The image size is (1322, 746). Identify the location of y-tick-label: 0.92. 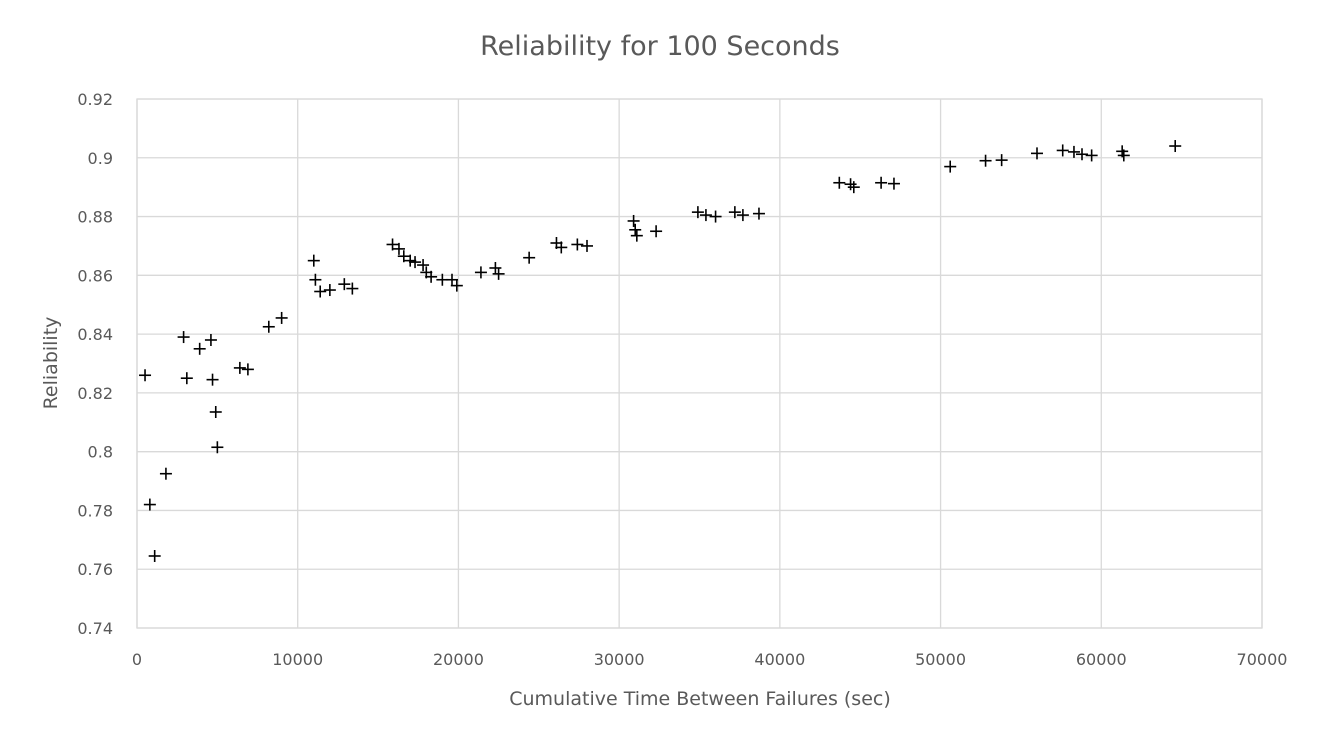
(95, 99).